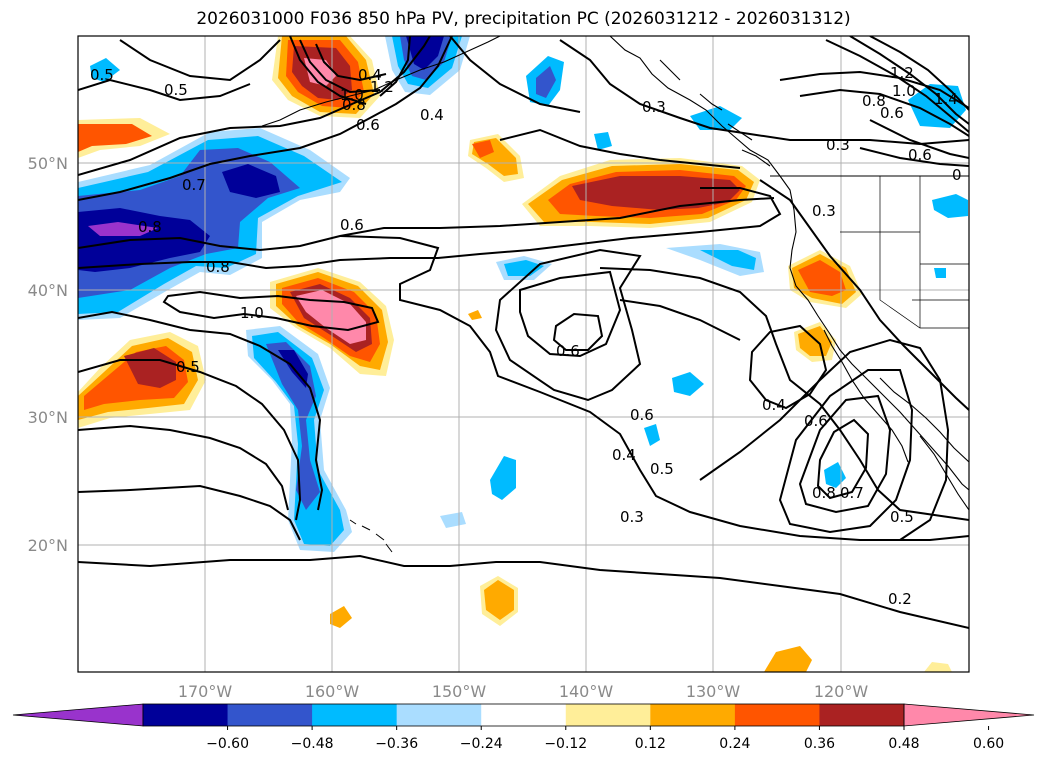 Image resolution: width=1047 pixels, height=765 pixels. I want to click on shade-baja-orange, so click(815, 341).